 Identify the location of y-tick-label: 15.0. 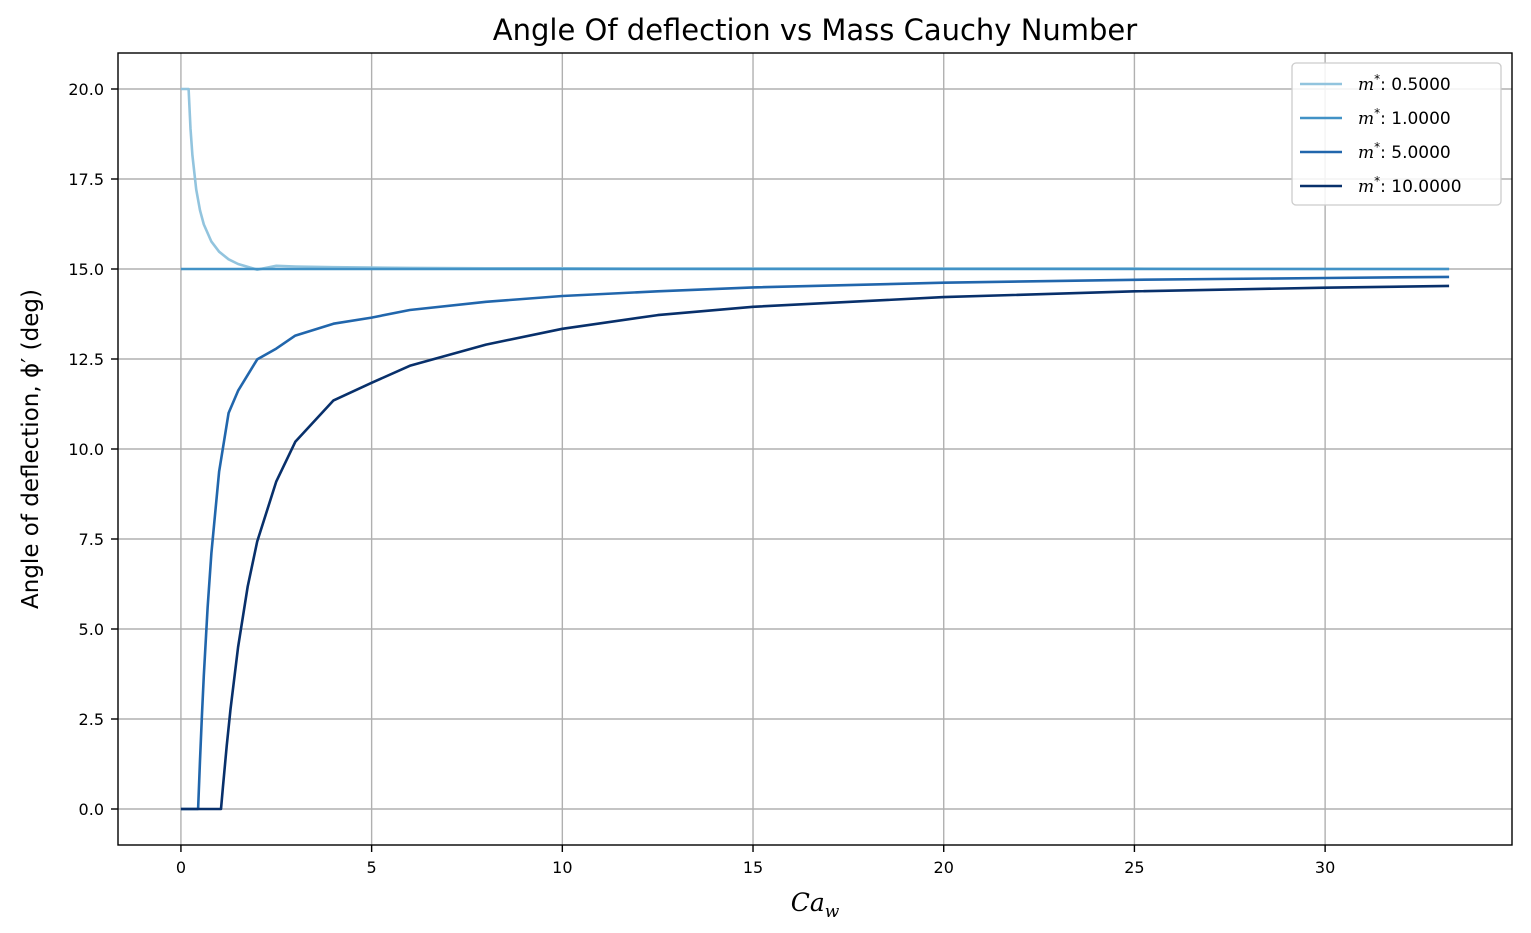
(86, 269).